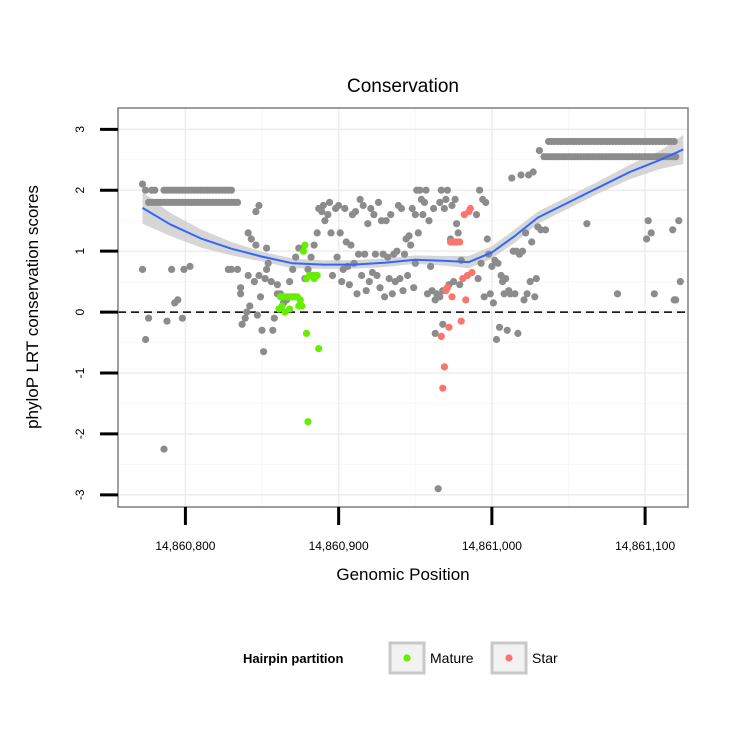  I want to click on y-axis-title: phyloP LRT conservation scores, so click(32, 307).